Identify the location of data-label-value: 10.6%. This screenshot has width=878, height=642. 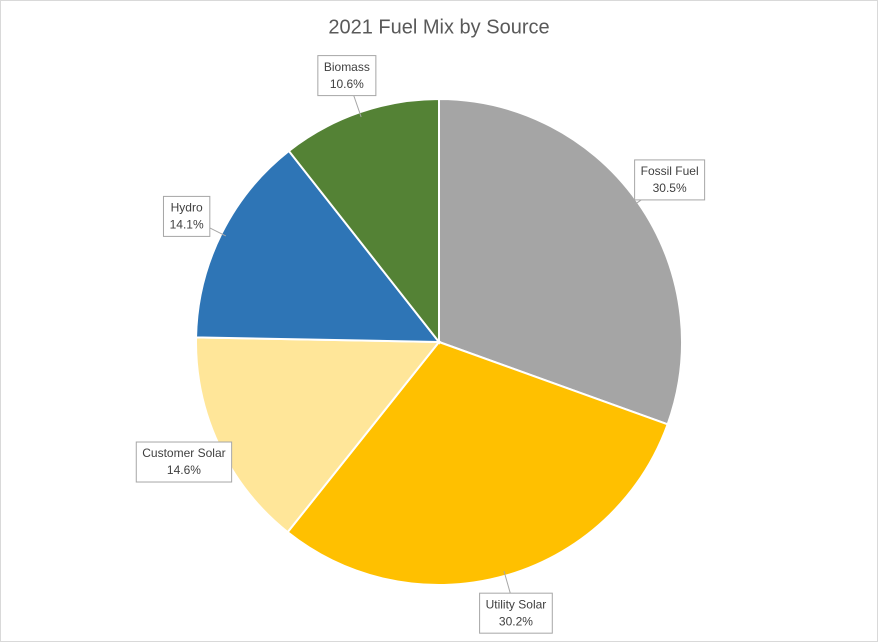
(347, 84).